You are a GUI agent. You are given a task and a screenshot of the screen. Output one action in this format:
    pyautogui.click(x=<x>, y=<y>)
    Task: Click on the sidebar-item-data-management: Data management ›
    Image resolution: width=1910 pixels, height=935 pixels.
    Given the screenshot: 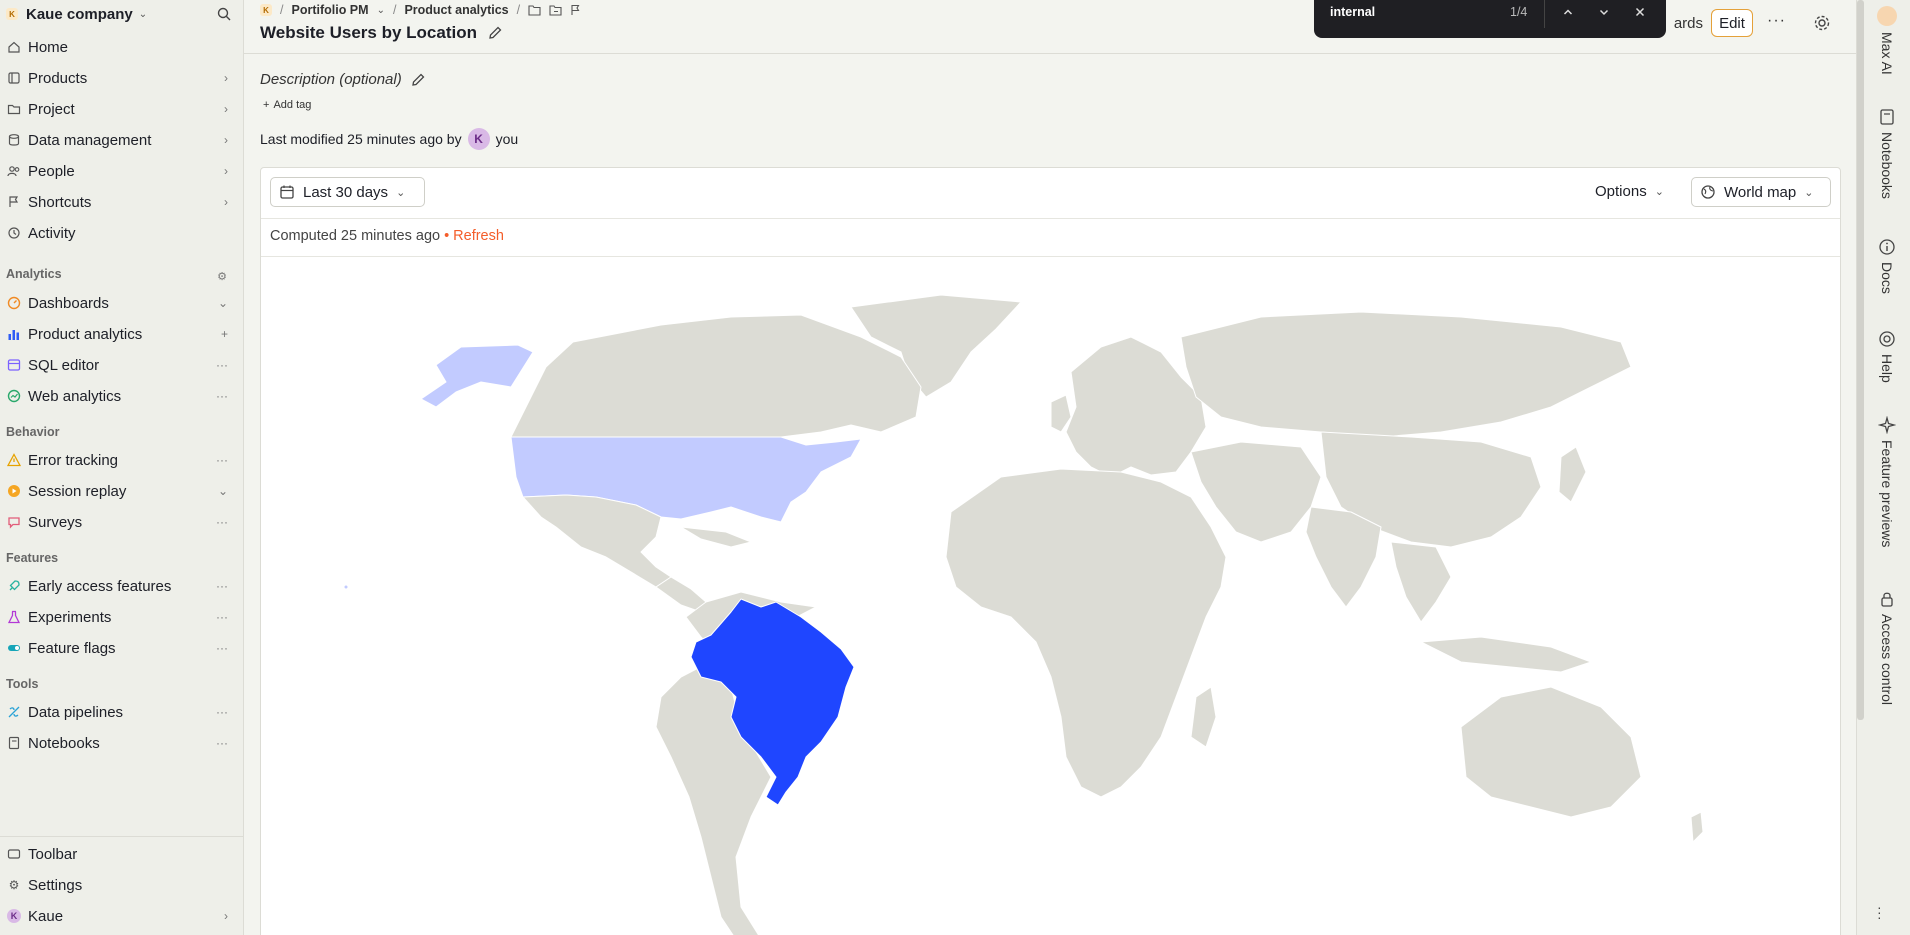 What is the action you would take?
    pyautogui.click(x=122, y=140)
    